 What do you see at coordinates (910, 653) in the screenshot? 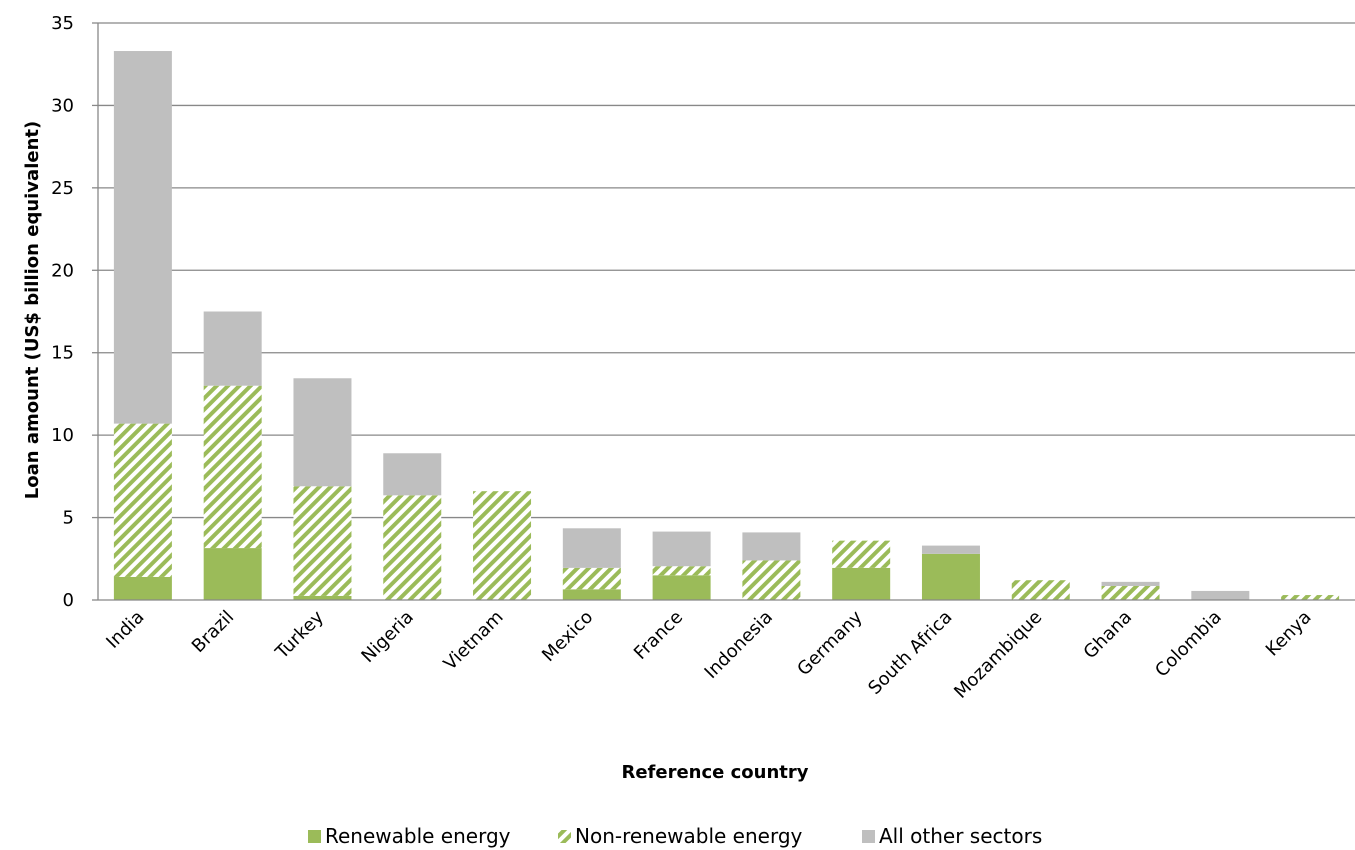
I see `x-tick-label: South Africa` at bounding box center [910, 653].